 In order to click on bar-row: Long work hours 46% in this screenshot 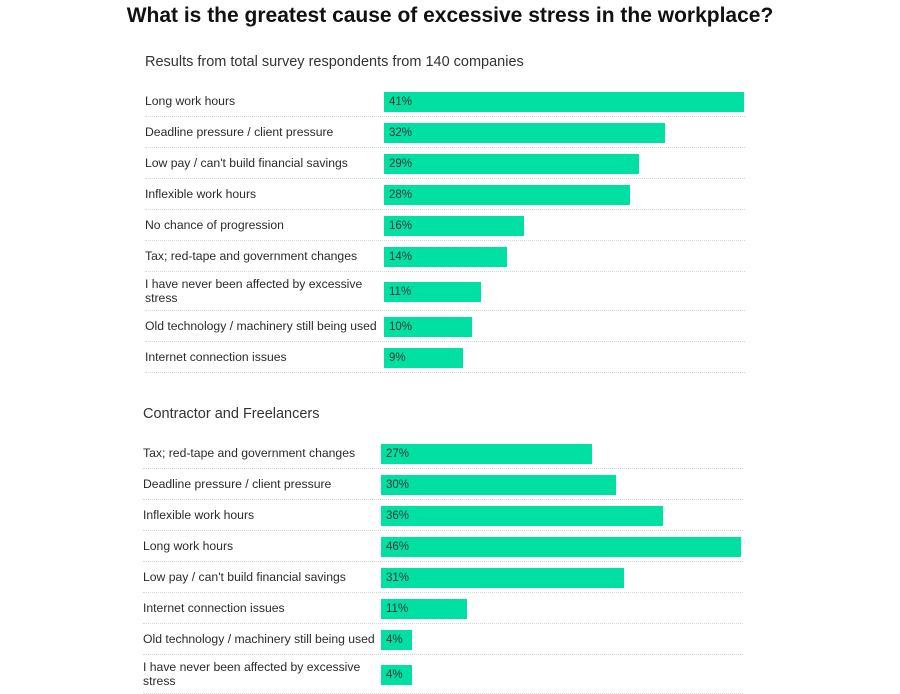, I will do `click(443, 546)`.